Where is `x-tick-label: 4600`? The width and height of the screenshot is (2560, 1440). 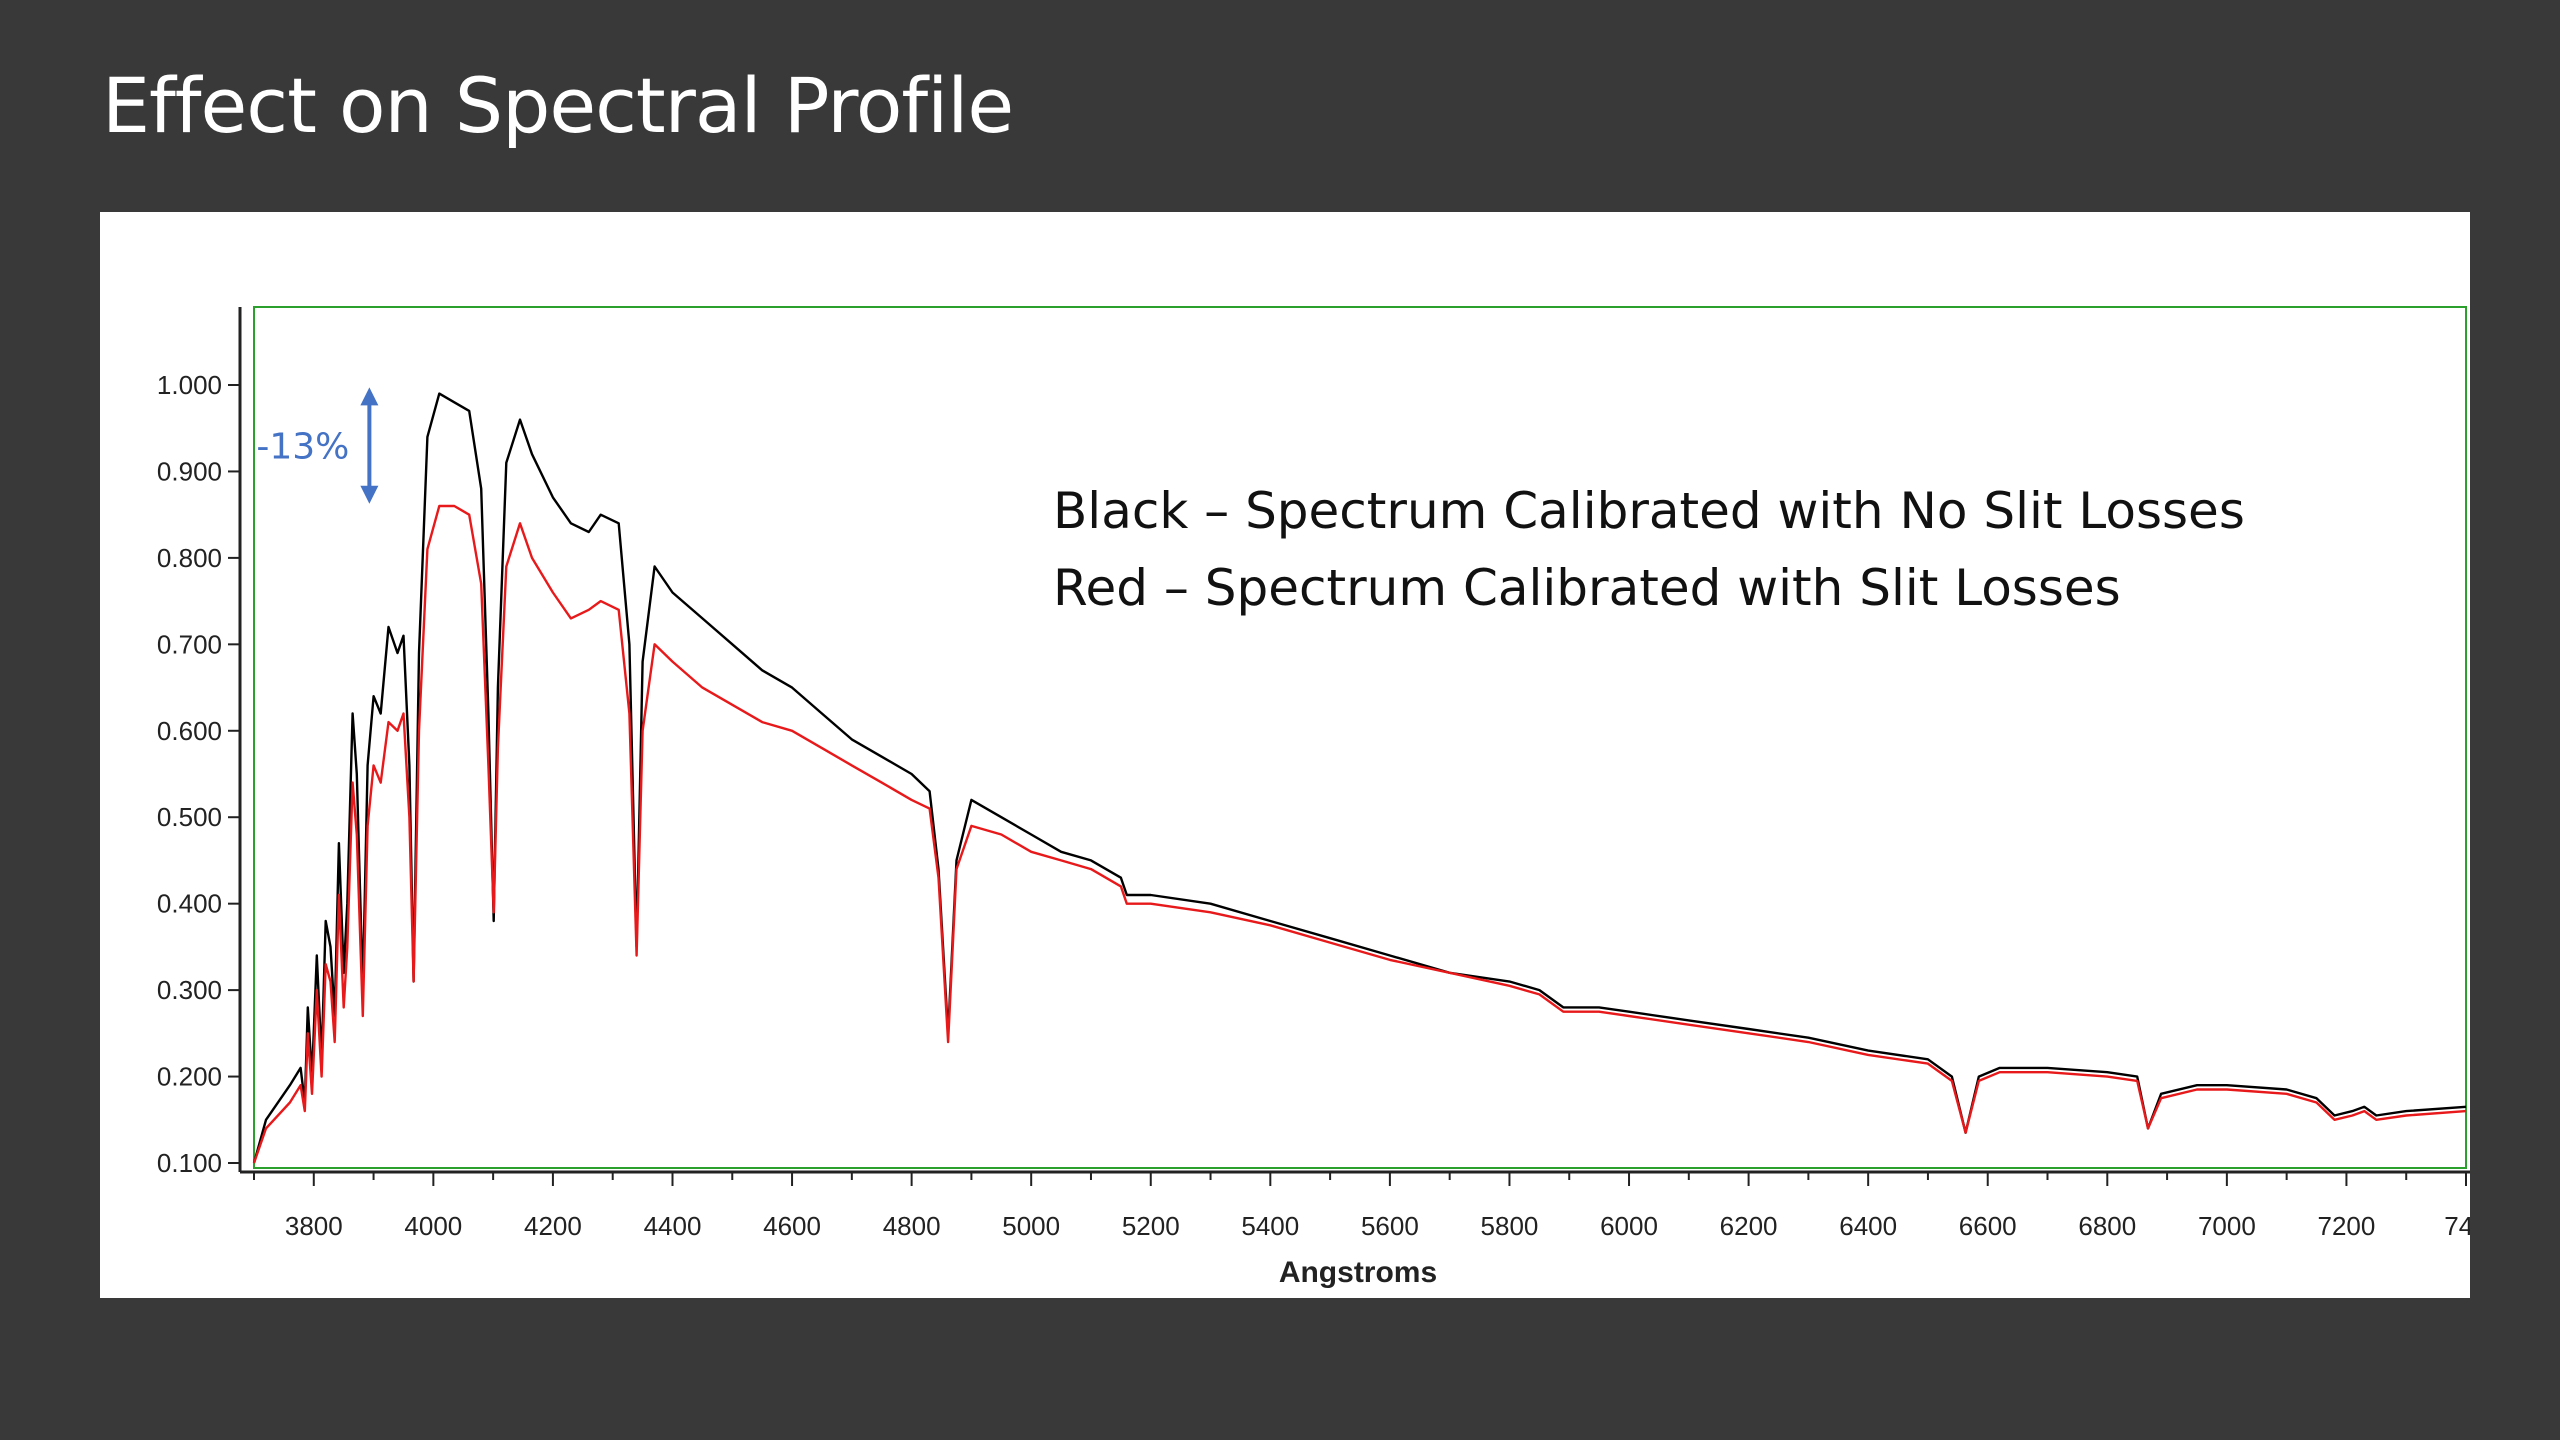
x-tick-label: 4600 is located at coordinates (792, 1226).